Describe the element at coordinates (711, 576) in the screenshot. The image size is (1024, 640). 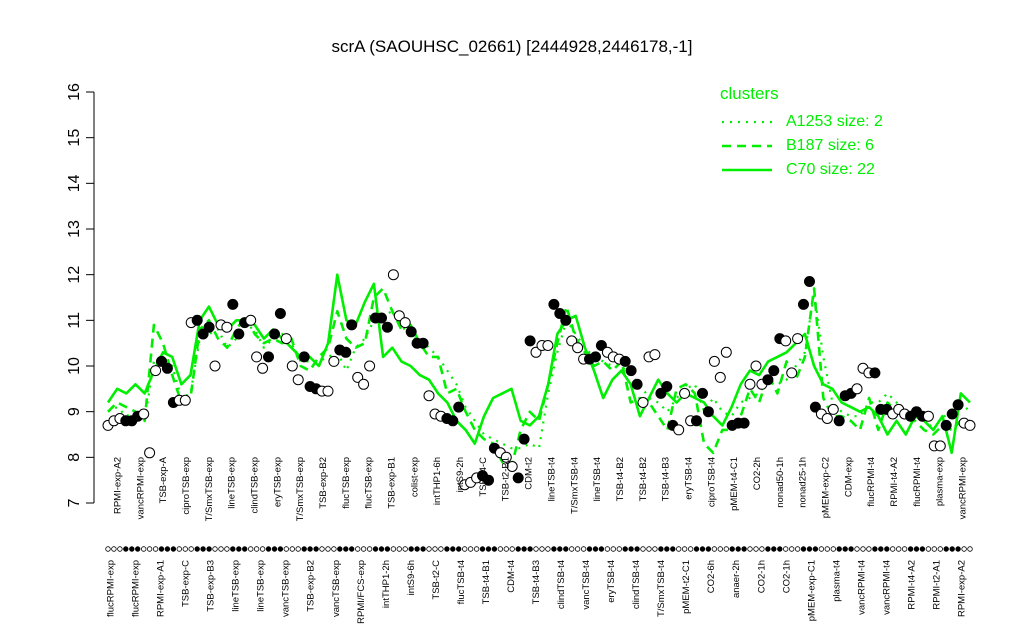
I see `x-tick-label: CO2-6h` at that location.